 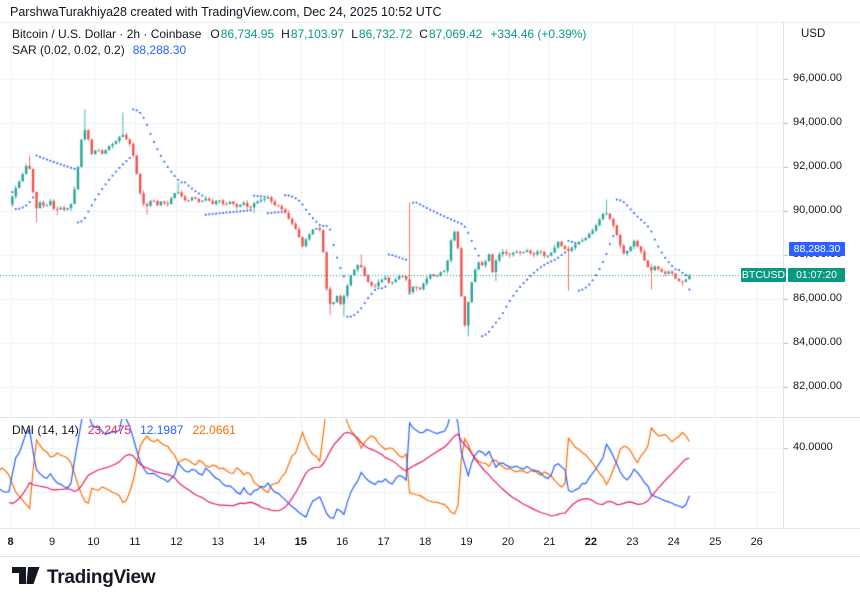 I want to click on price-change: +334.46 (+0.39%), so click(x=538, y=34).